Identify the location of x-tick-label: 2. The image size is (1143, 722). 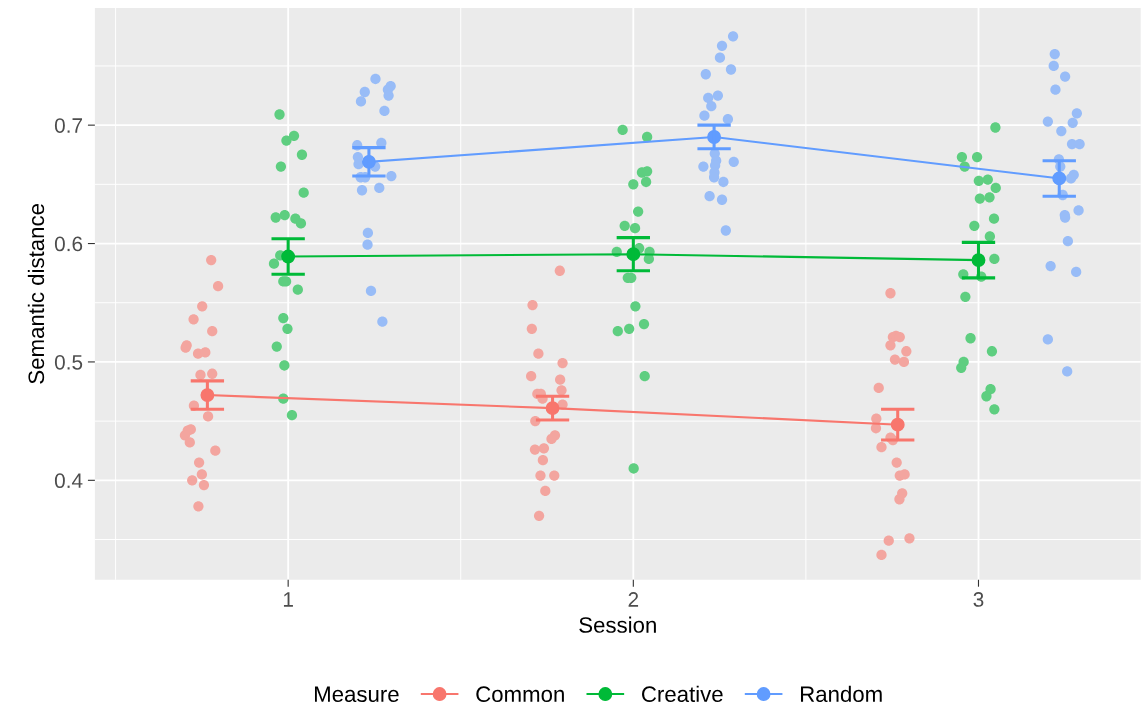
(633, 599).